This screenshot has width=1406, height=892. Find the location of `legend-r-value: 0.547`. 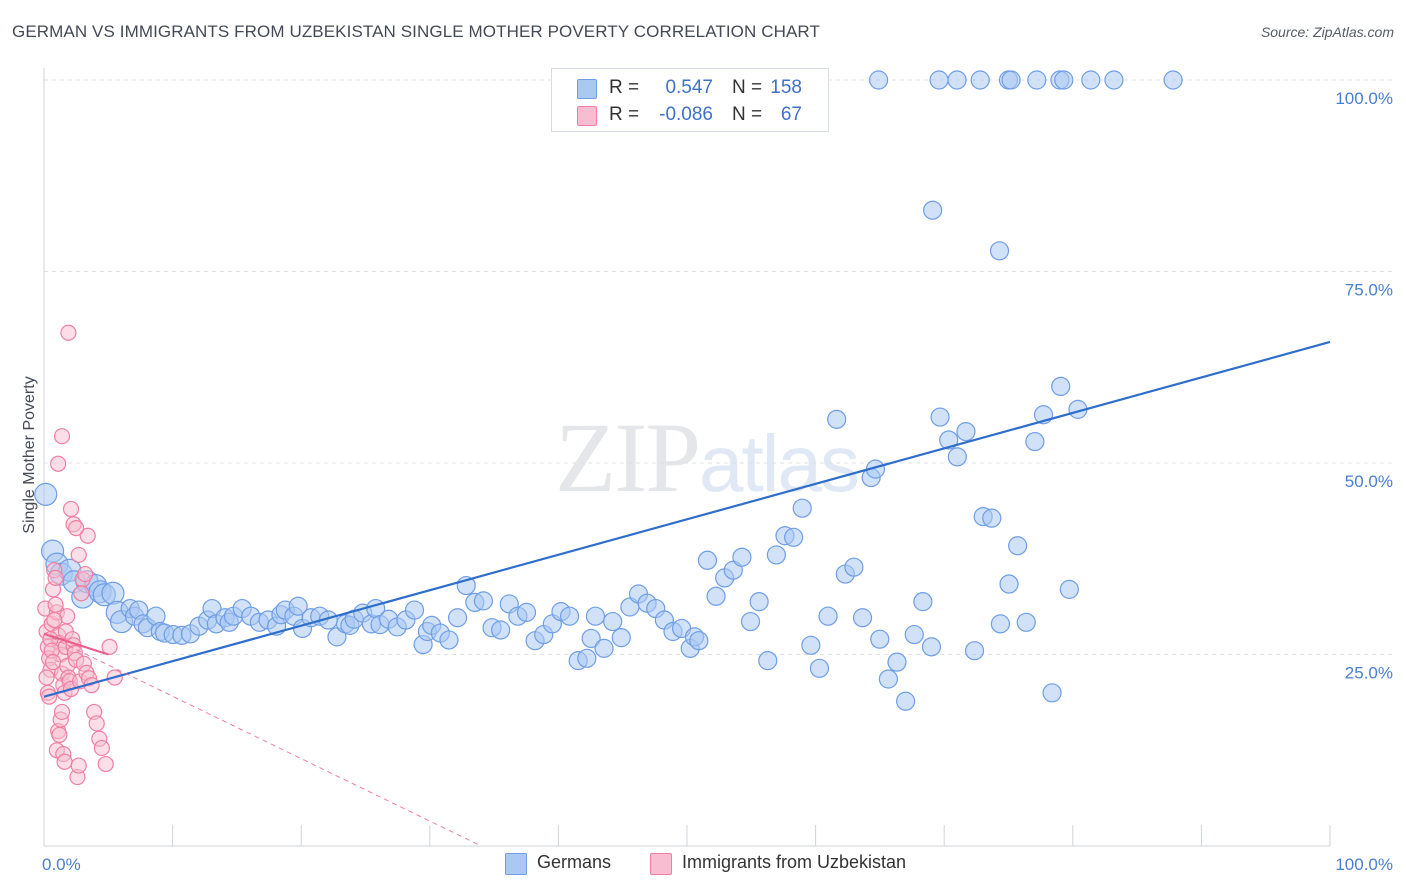

legend-r-value: 0.547 is located at coordinates (689, 87).